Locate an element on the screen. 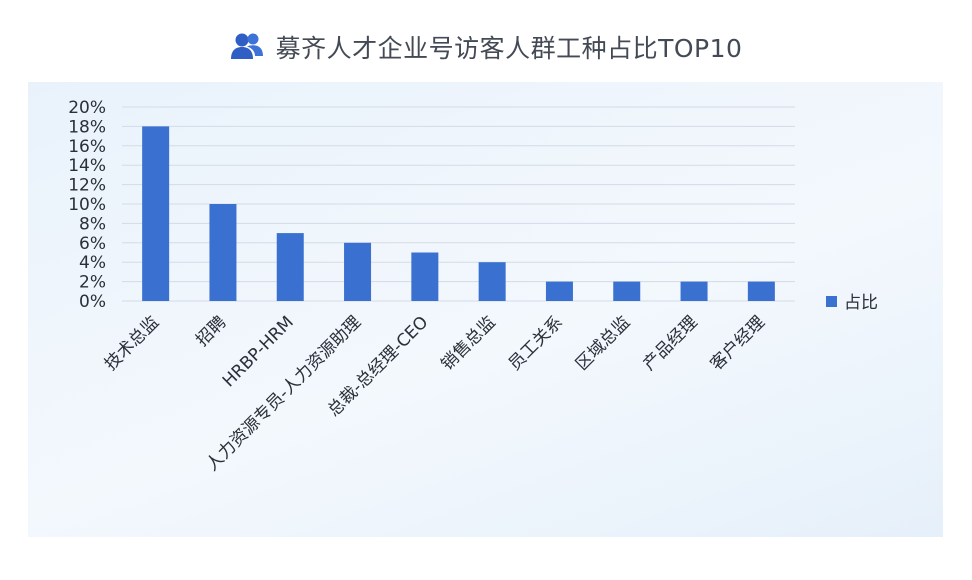 This screenshot has width=972, height=580. y-tick-label: 16% is located at coordinates (87, 147).